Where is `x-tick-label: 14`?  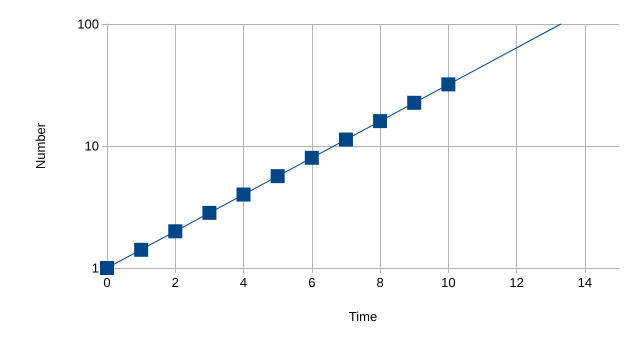
x-tick-label: 14 is located at coordinates (585, 282).